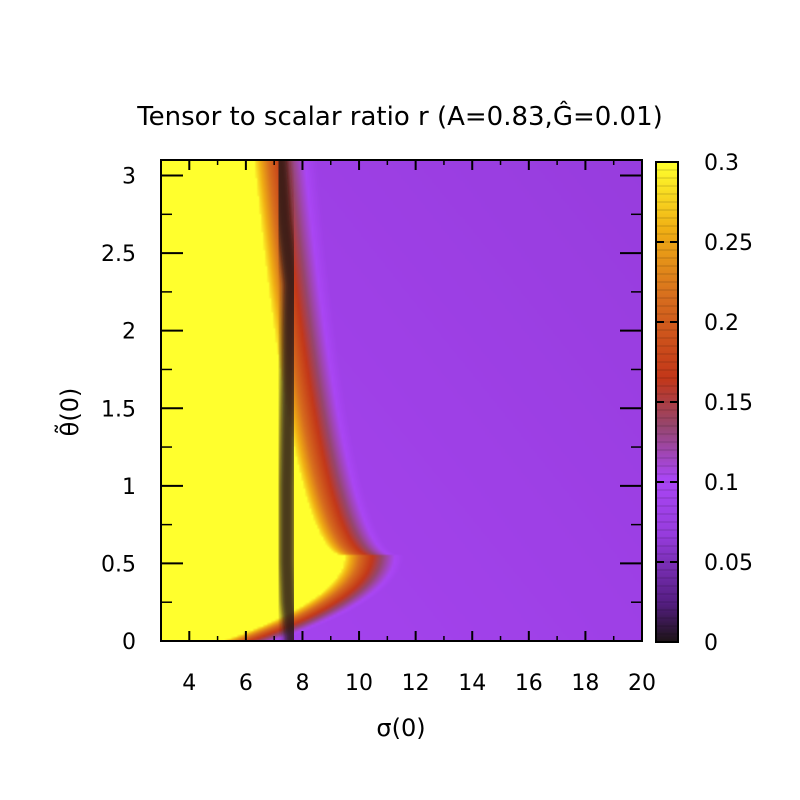 Image resolution: width=800 pixels, height=800 pixels. I want to click on contour-layer, so click(286, 400).